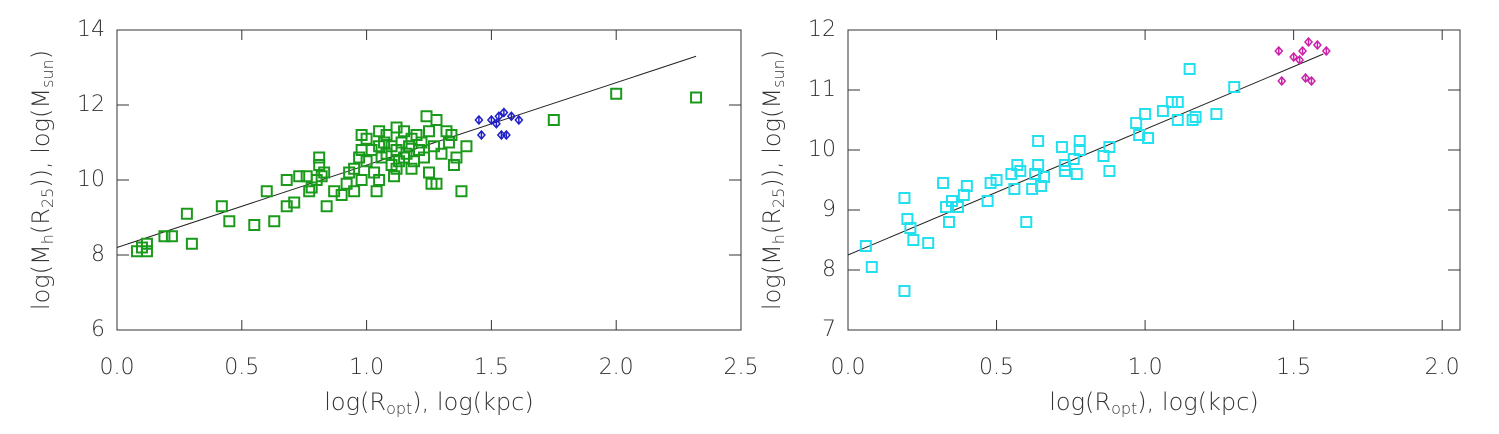  What do you see at coordinates (829, 329) in the screenshot?
I see `y-tick-label: 7` at bounding box center [829, 329].